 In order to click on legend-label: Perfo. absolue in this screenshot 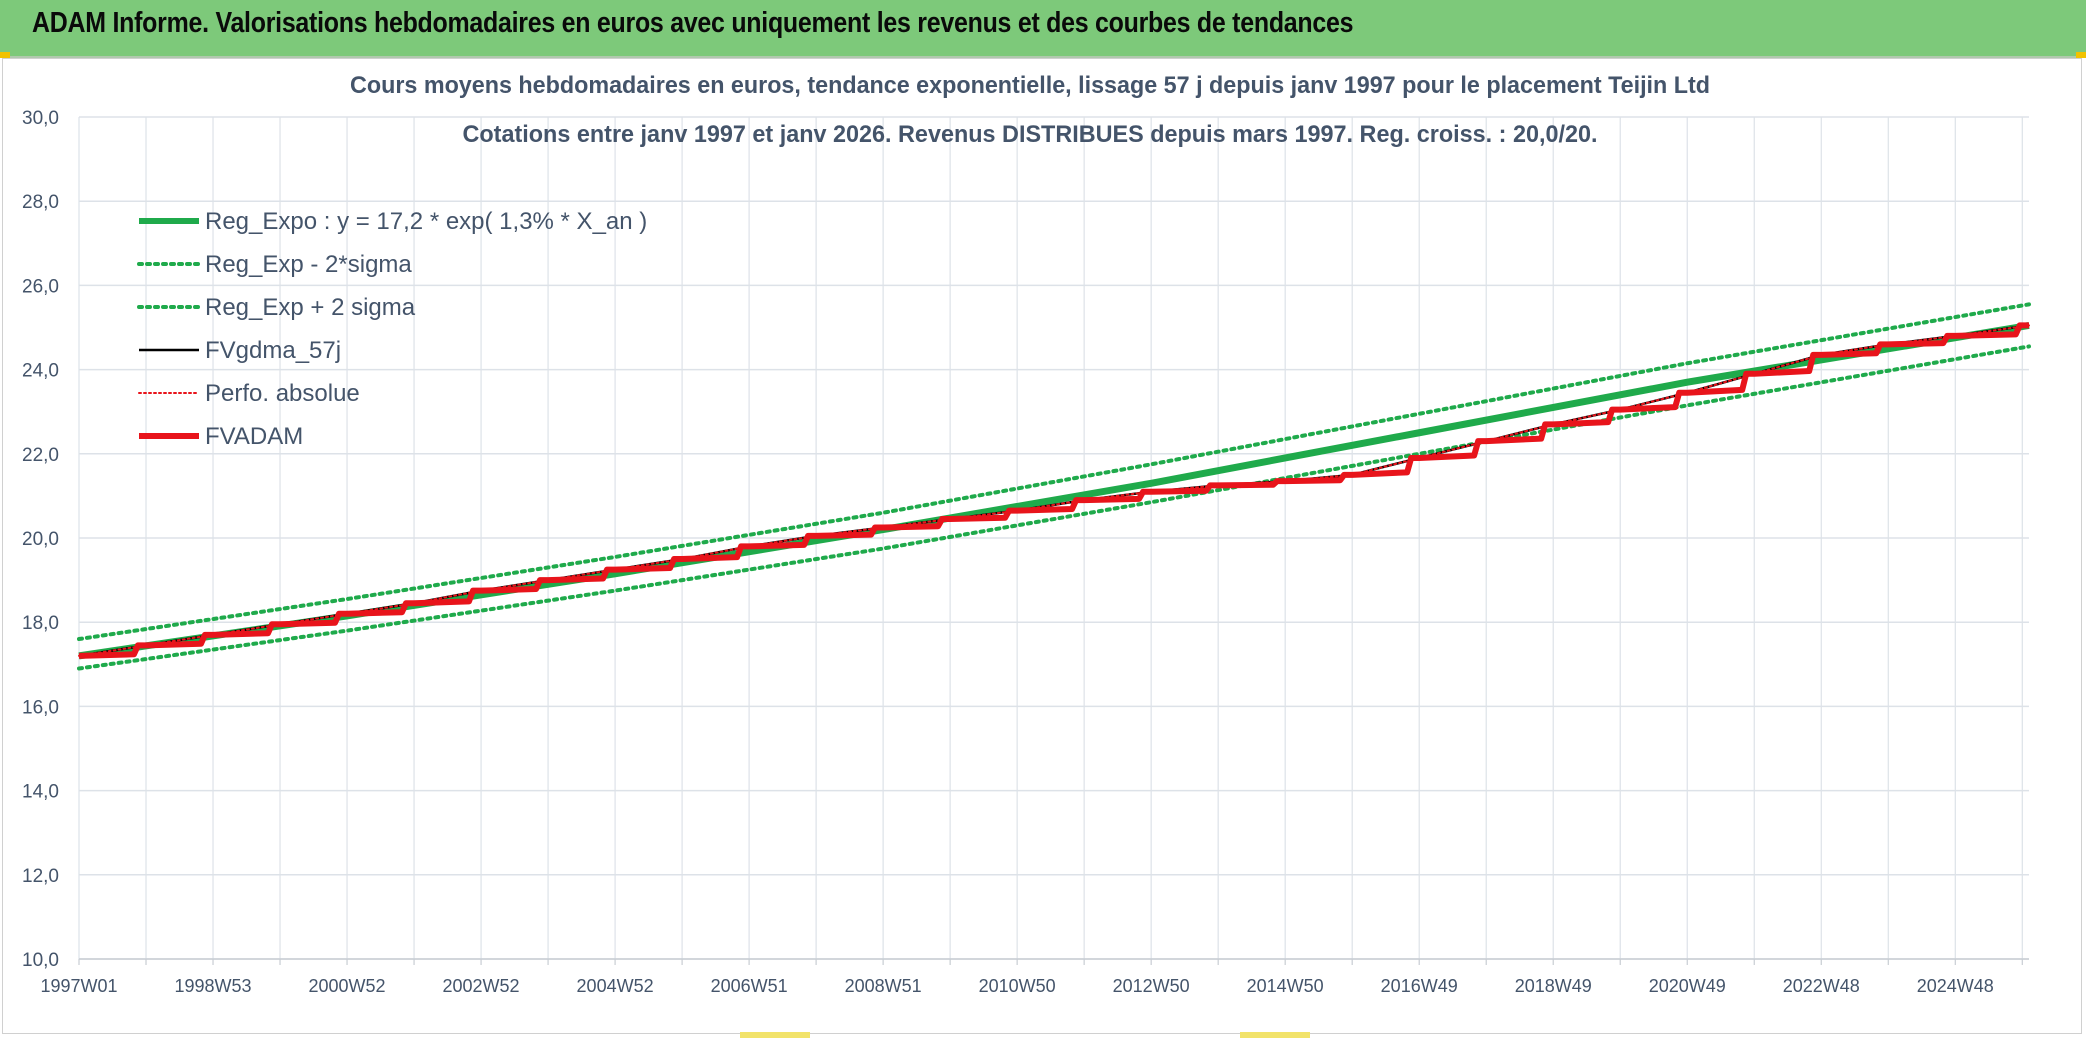, I will do `click(282, 393)`.